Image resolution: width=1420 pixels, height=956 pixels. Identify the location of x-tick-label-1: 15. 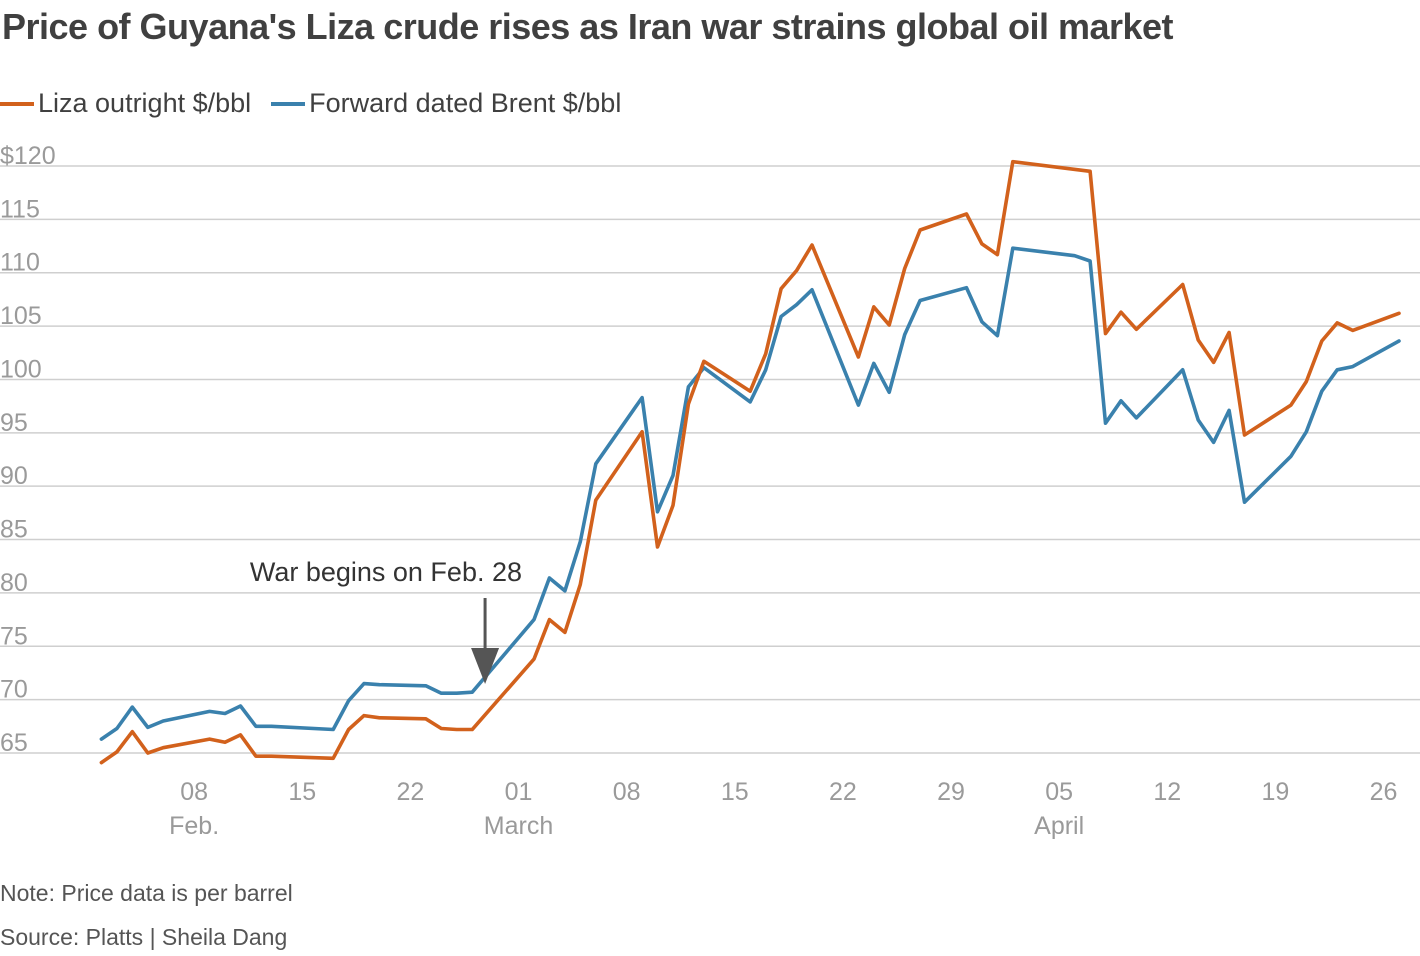
(302, 792).